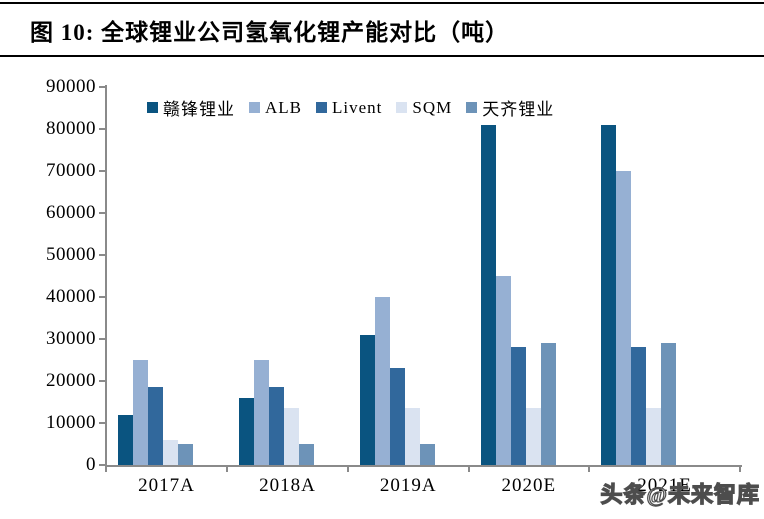  What do you see at coordinates (106, 276) in the screenshot?
I see `y-axis-line` at bounding box center [106, 276].